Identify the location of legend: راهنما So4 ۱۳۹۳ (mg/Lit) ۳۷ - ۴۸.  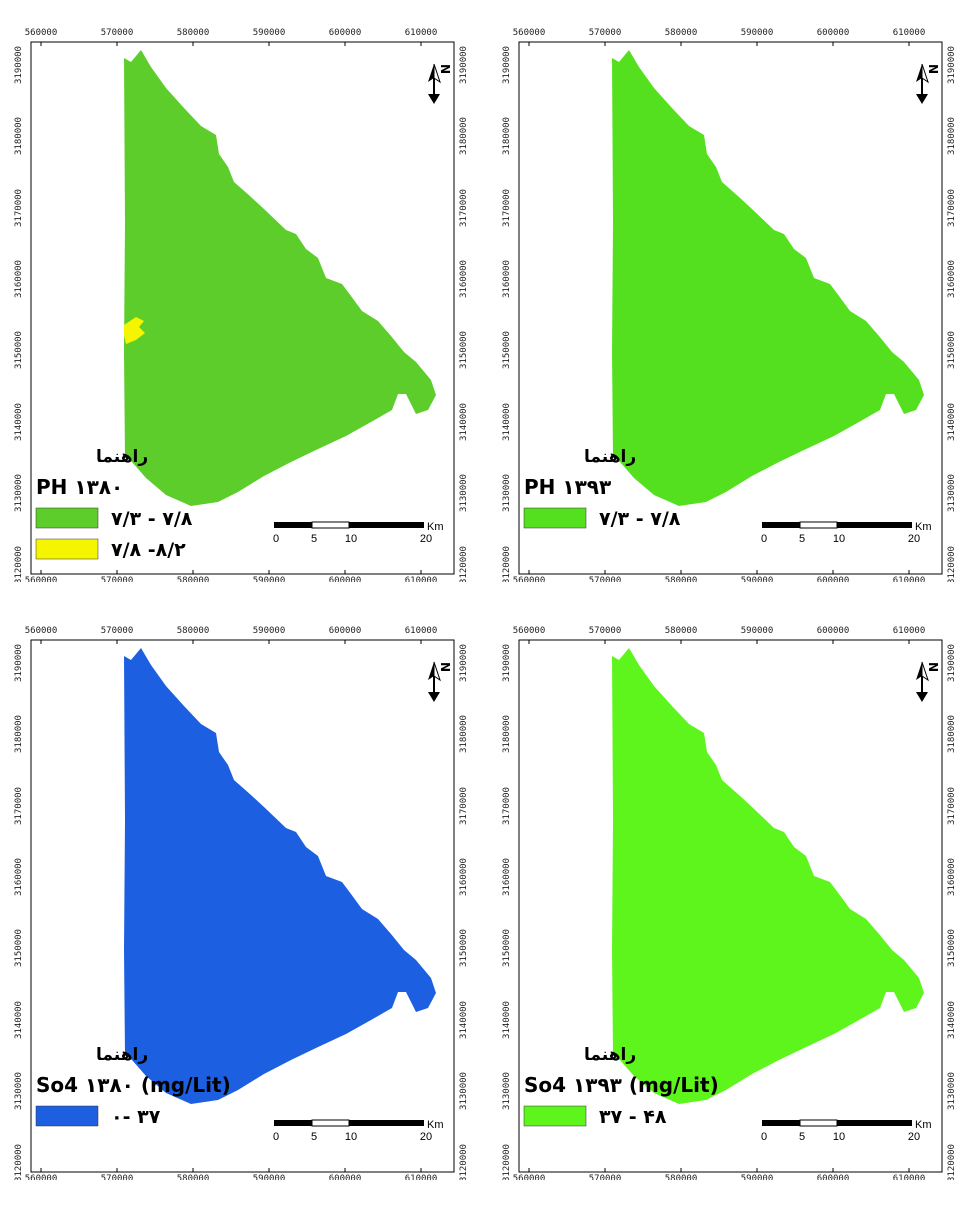
(621, 1086).